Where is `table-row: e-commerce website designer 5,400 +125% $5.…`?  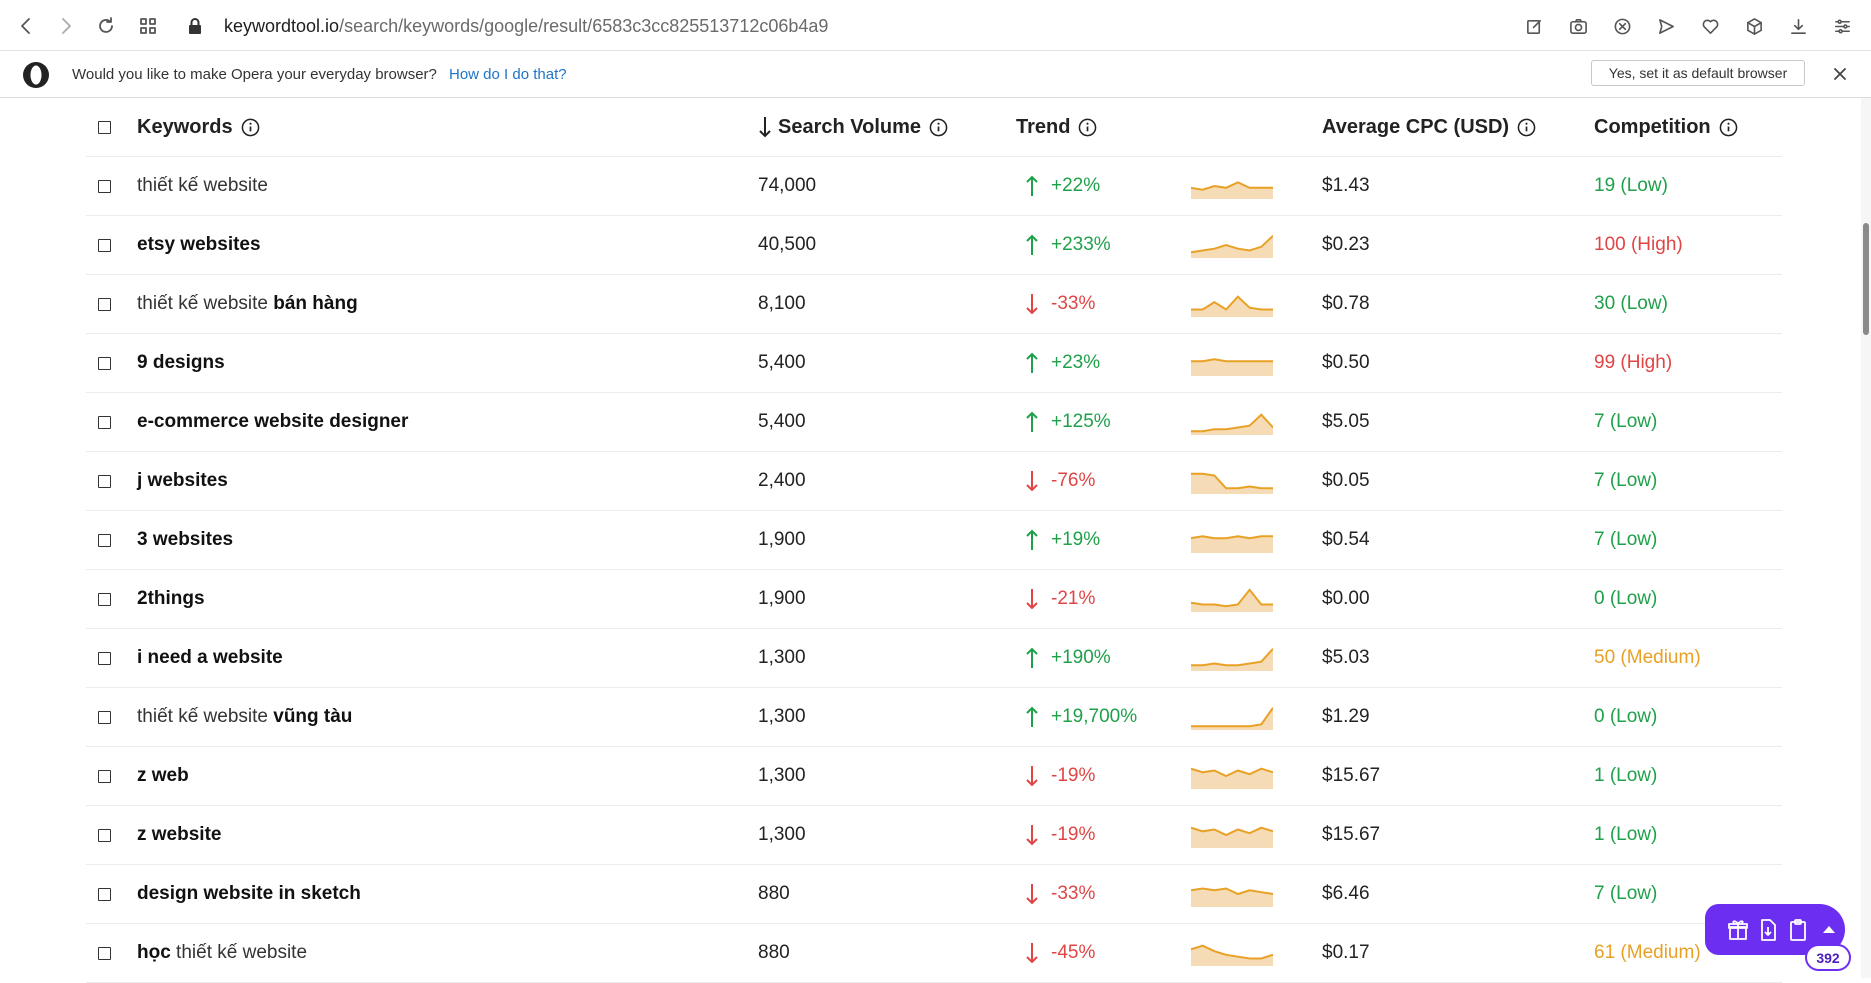 table-row: e-commerce website designer 5,400 +125% $5.… is located at coordinates (934, 422).